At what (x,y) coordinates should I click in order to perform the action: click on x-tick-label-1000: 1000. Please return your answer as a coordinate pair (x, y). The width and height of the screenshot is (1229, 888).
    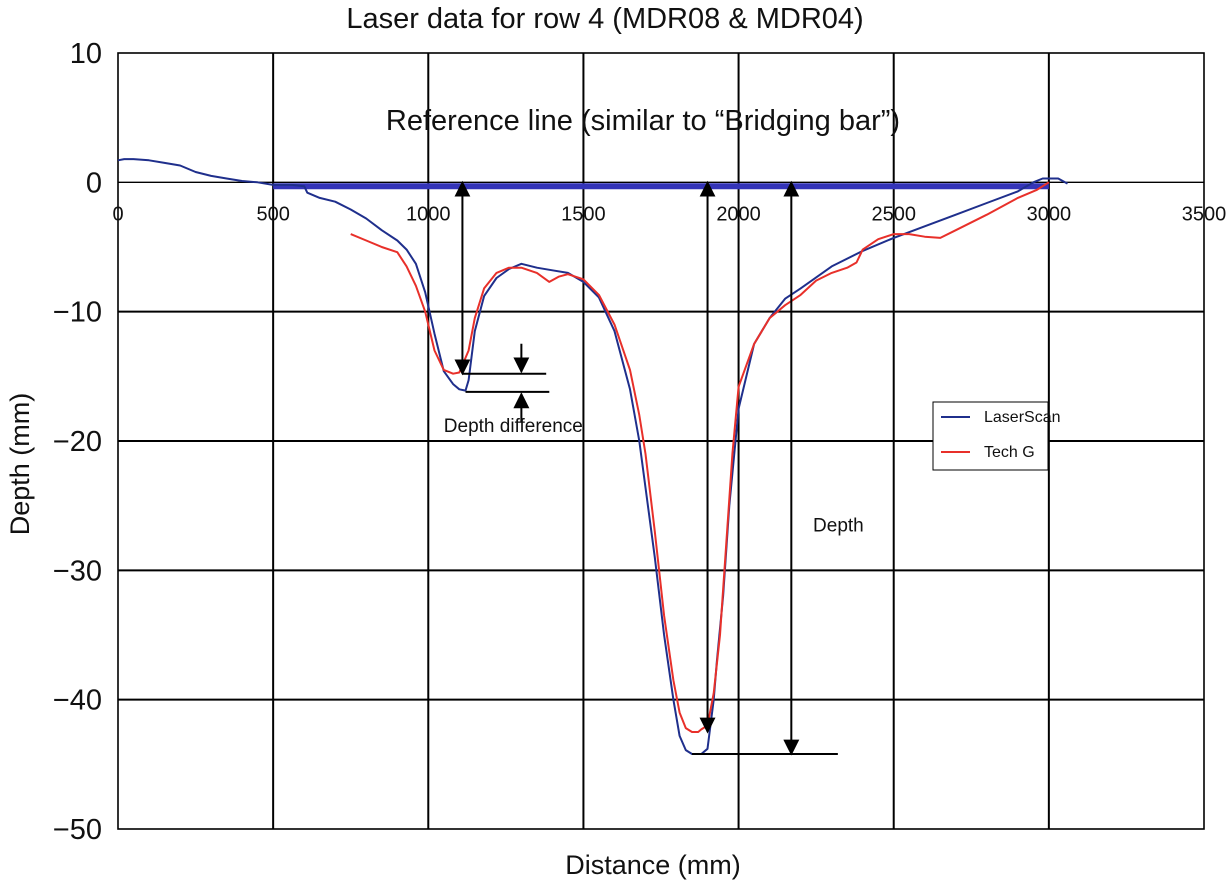
    Looking at the image, I should click on (428, 214).